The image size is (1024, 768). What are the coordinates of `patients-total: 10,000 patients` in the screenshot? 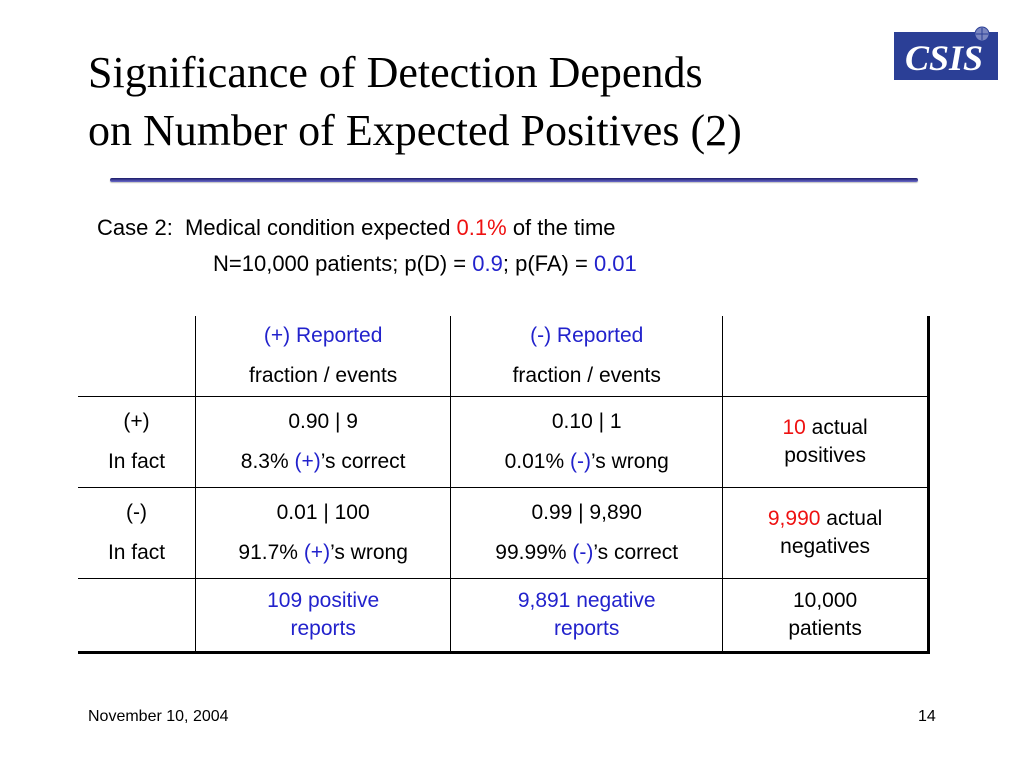 It's located at (826, 616).